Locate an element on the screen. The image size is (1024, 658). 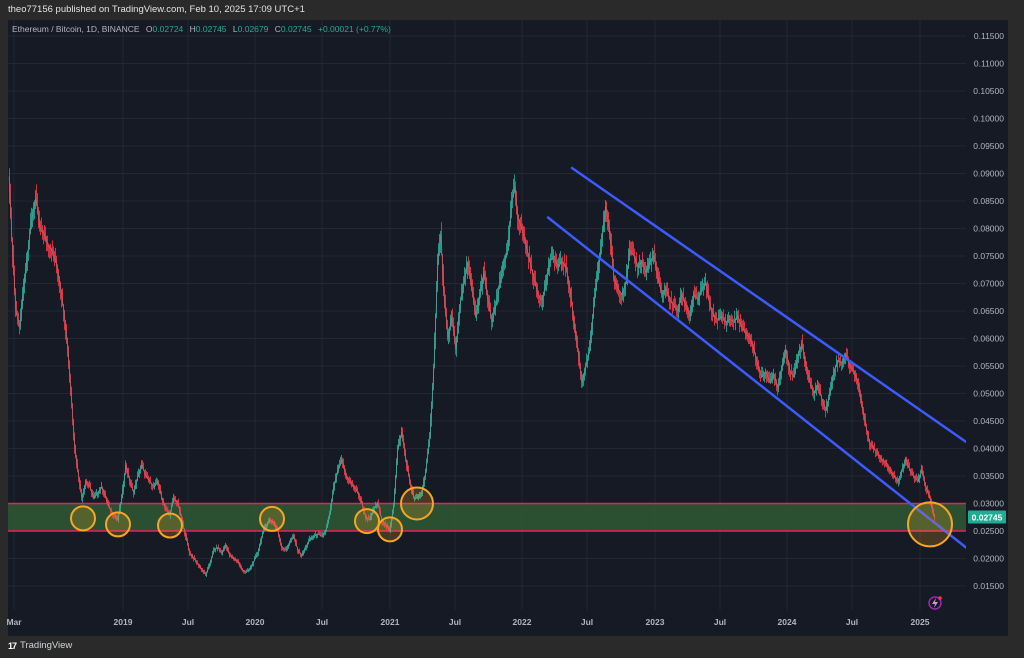
price-axis-label: 0.09000 is located at coordinates (988, 174).